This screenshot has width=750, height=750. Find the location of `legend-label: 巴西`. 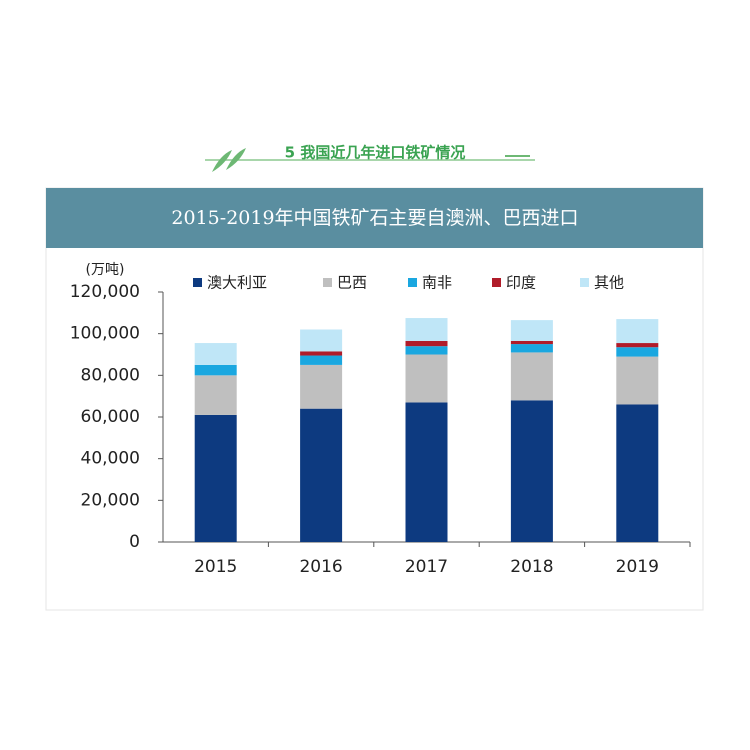

legend-label: 巴西 is located at coordinates (352, 283).